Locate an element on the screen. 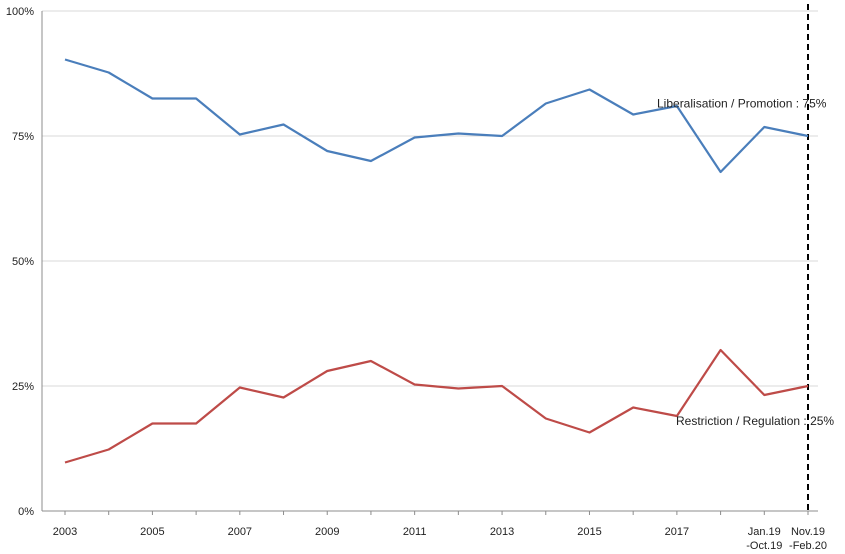  y-tick-label: 100% is located at coordinates (20, 12).